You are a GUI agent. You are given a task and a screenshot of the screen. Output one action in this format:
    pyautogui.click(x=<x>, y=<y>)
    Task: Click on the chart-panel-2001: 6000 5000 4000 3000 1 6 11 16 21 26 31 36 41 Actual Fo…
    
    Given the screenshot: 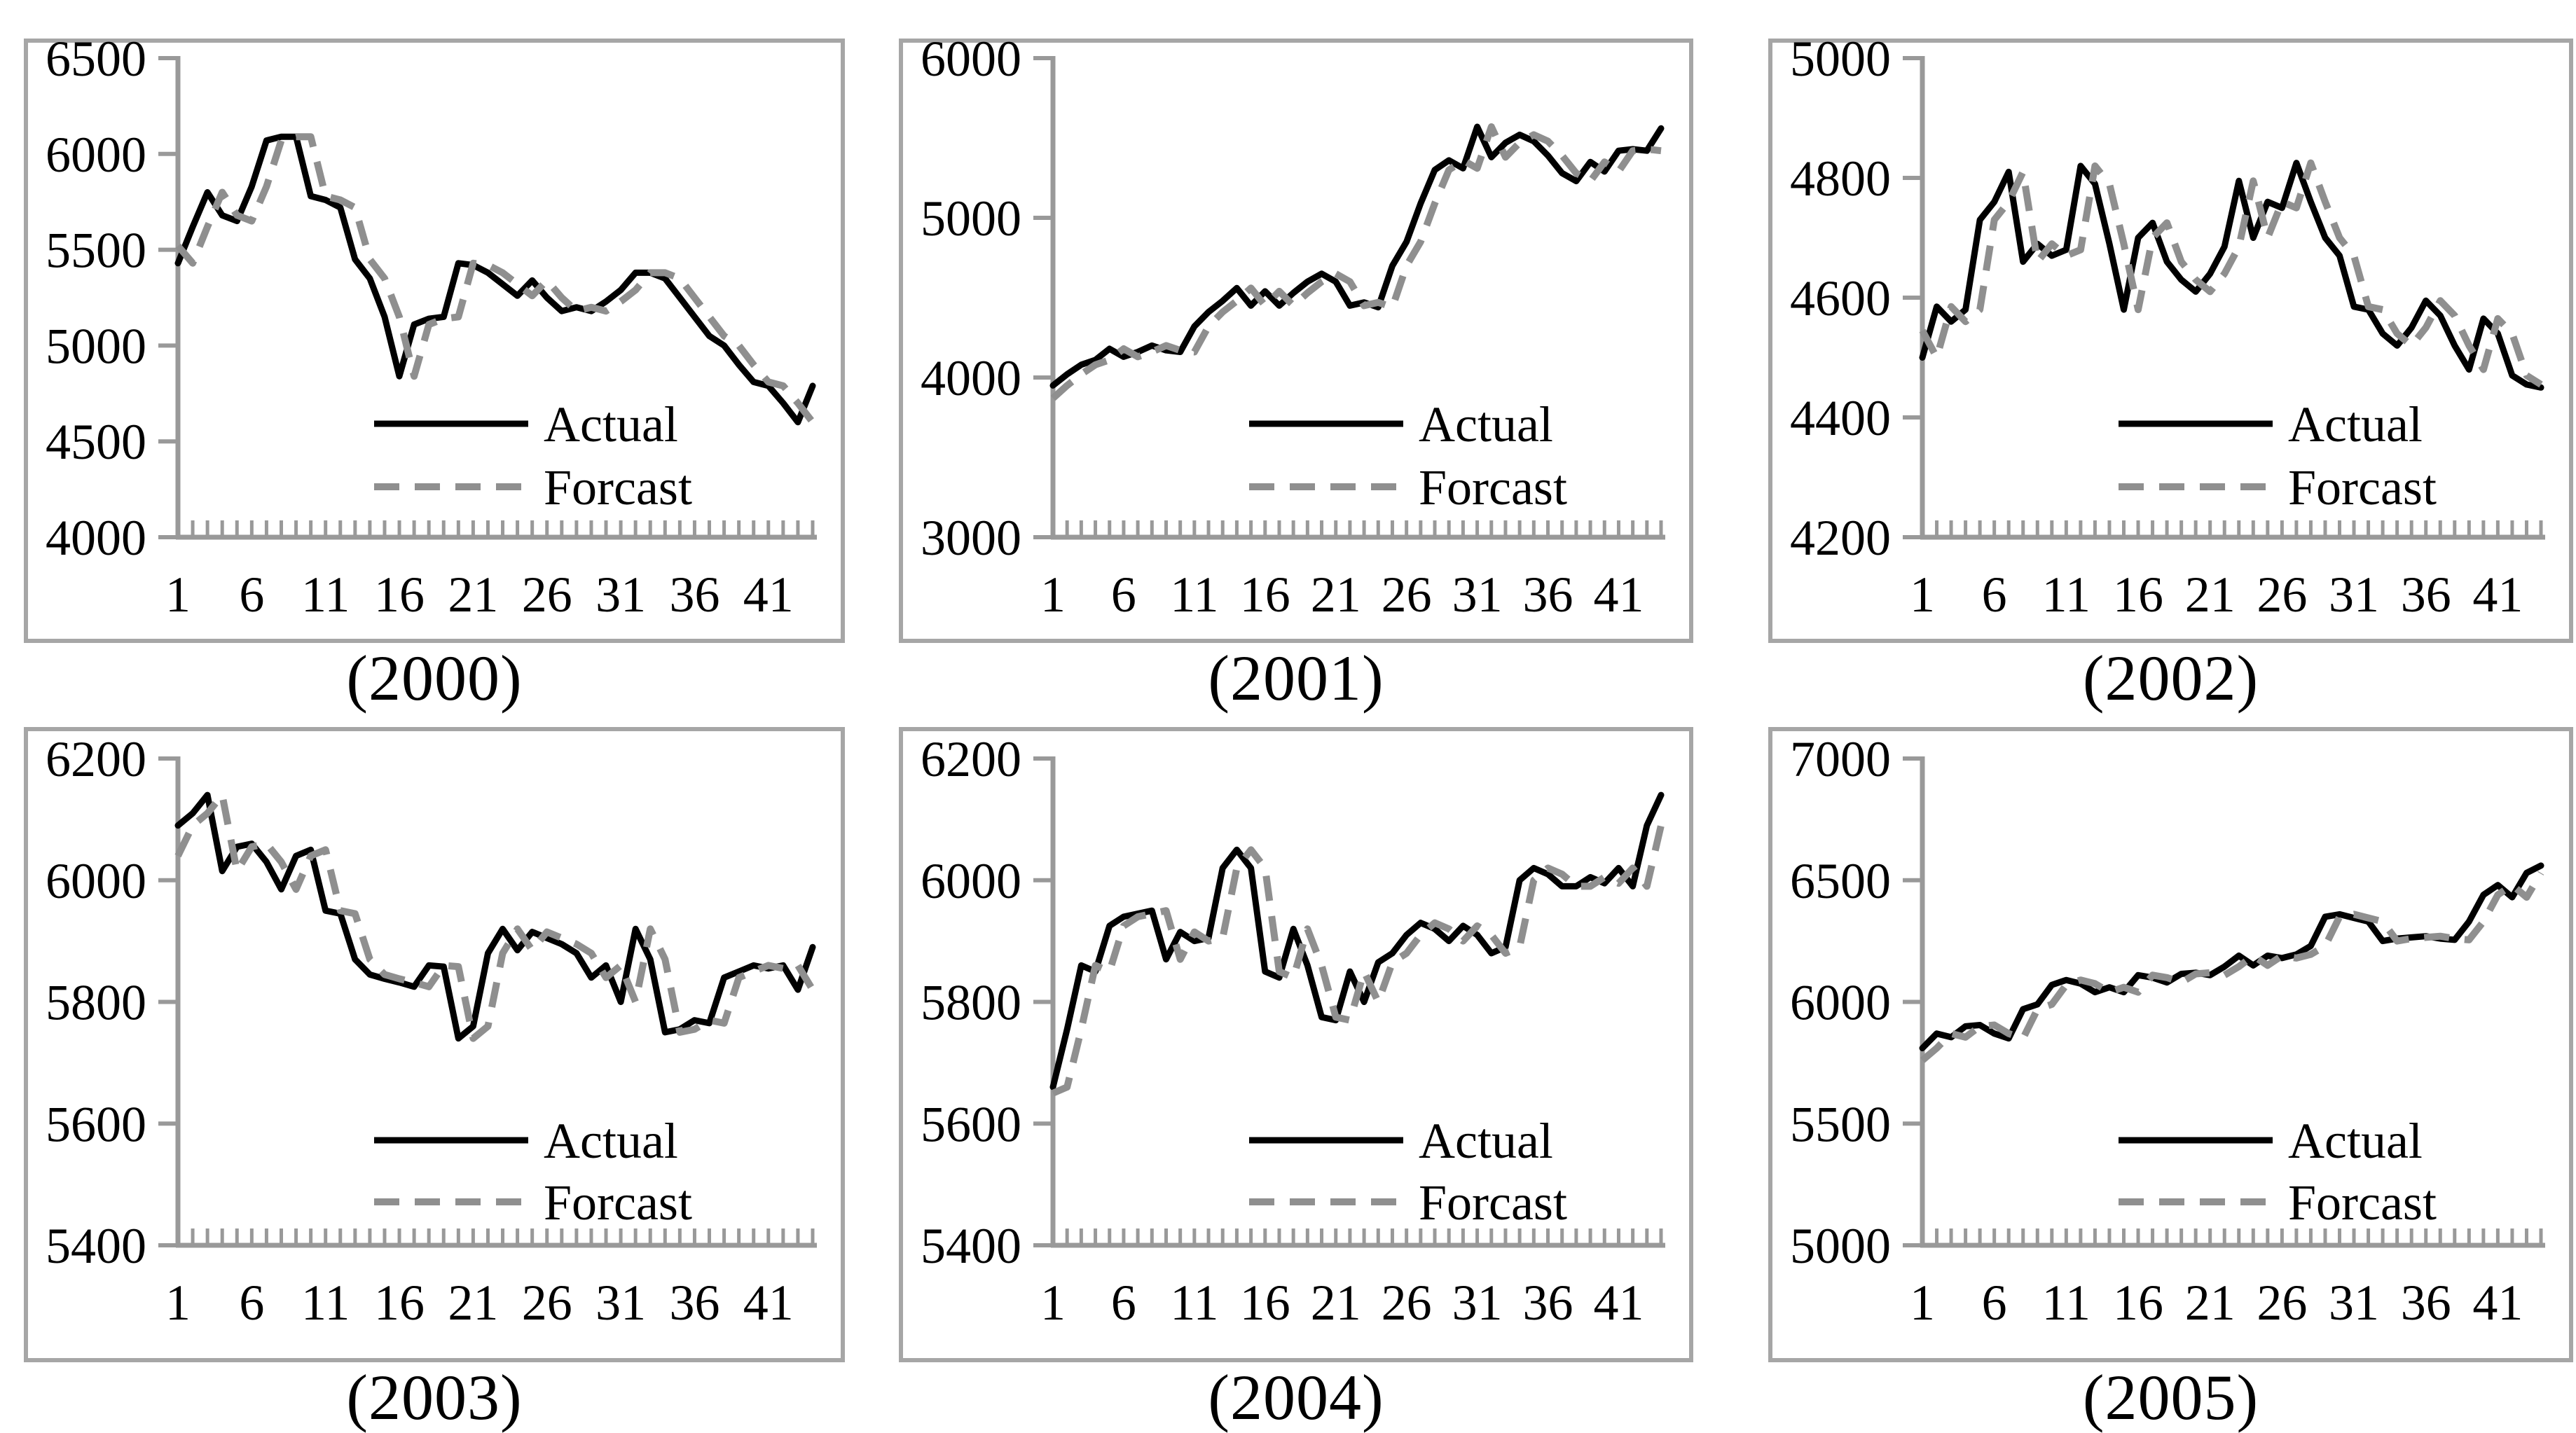 What is the action you would take?
    pyautogui.click(x=1296, y=376)
    